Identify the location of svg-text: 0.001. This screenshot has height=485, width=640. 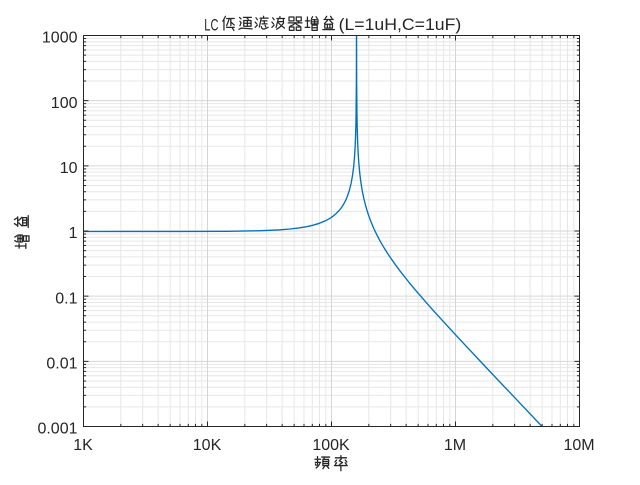
(57, 429).